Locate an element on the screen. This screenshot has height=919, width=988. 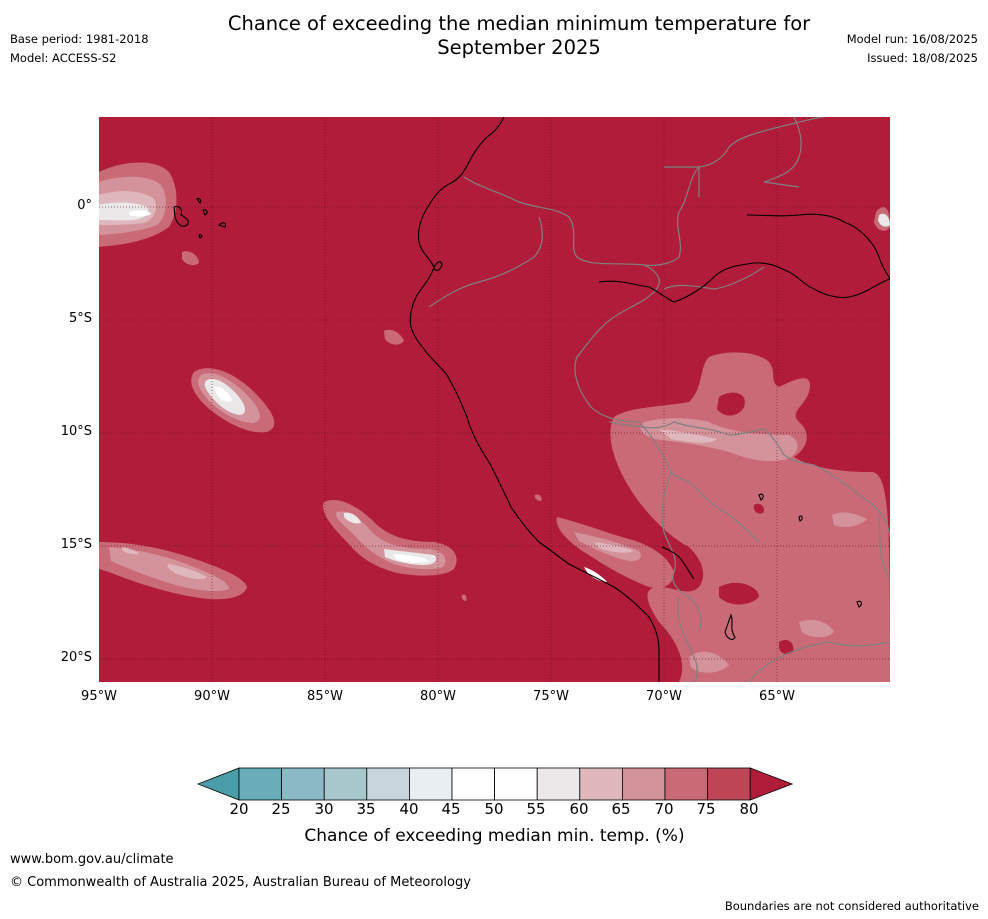
title-line-2: September 2025 is located at coordinates (519, 47).